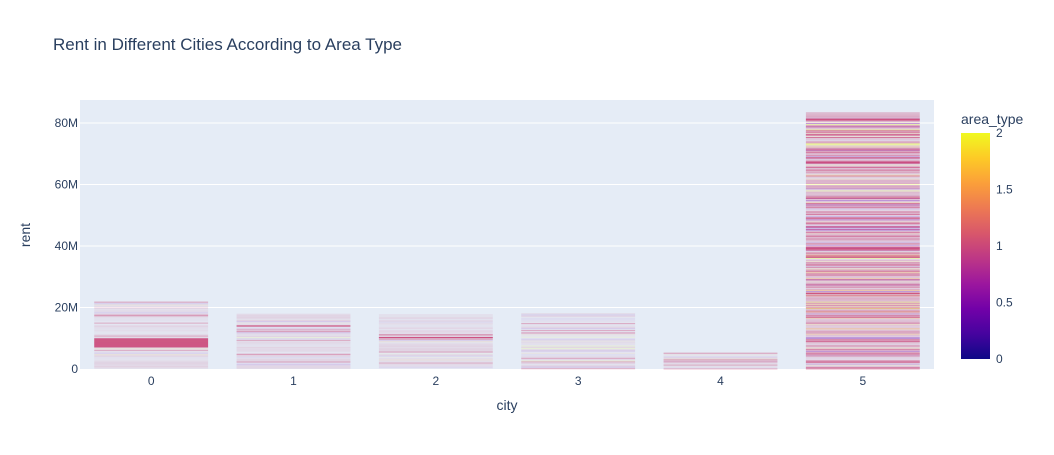 Image resolution: width=1054 pixels, height=455 pixels. Describe the element at coordinates (293, 381) in the screenshot. I see `x-tick-label: 1` at that location.